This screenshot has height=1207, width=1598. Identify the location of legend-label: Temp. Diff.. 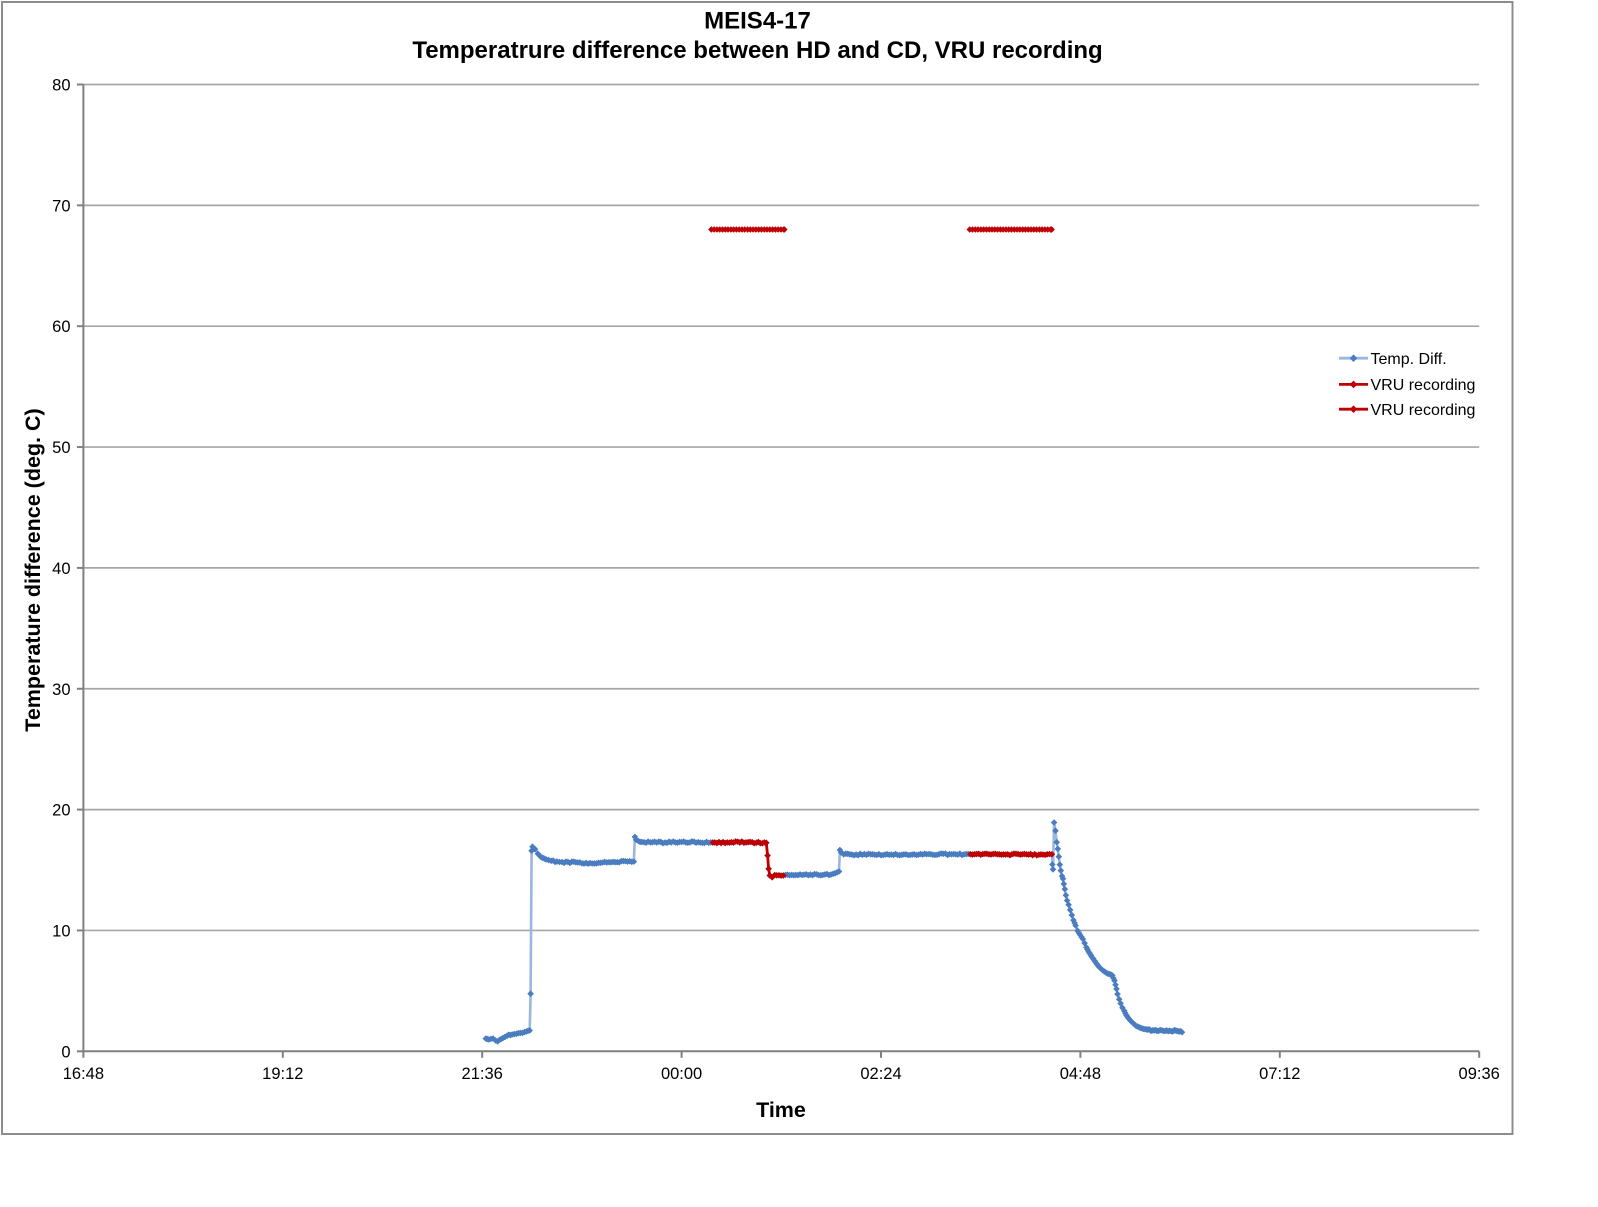
(1409, 359).